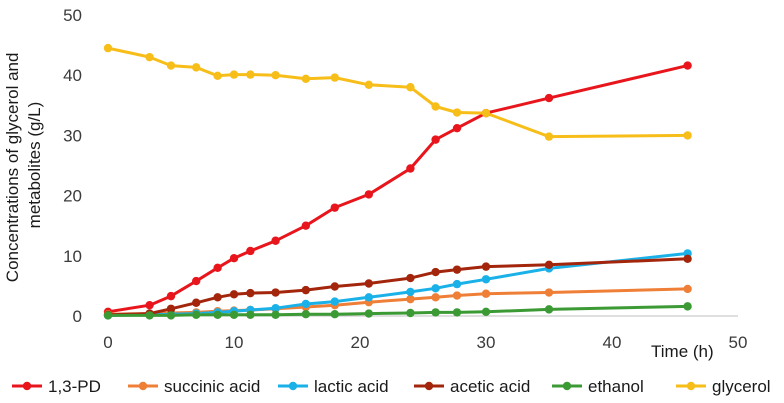 The image size is (784, 403). Describe the element at coordinates (72, 135) in the screenshot. I see `y-tick-label: 30` at that location.